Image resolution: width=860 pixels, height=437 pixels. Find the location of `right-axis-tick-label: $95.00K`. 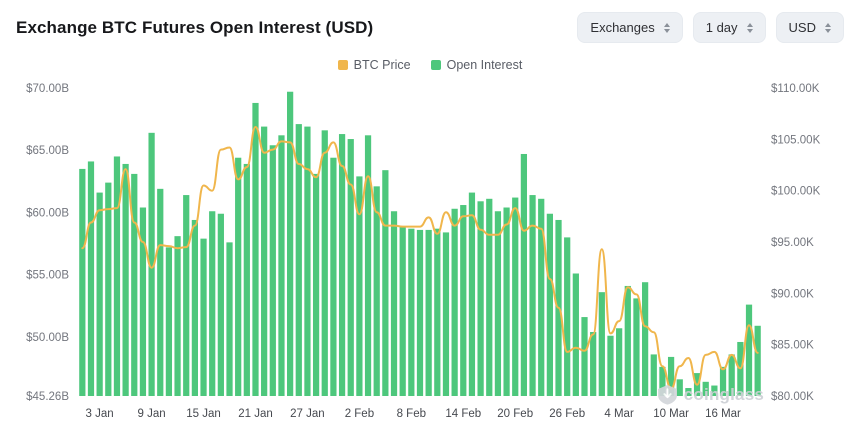

right-axis-tick-label: $95.00K is located at coordinates (792, 243).